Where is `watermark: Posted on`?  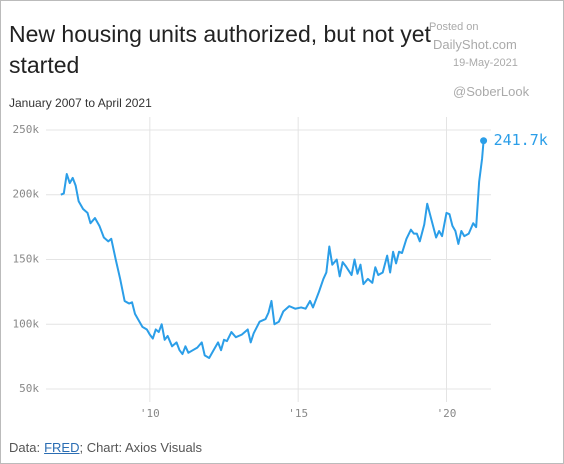
watermark: Posted on is located at coordinates (454, 27).